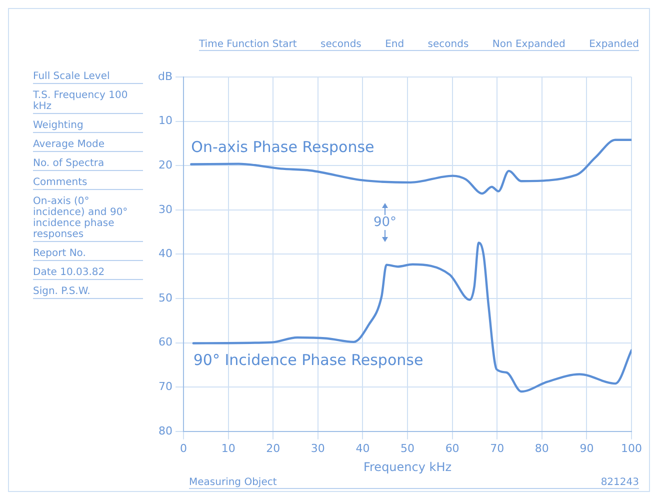 The height and width of the screenshot is (498, 656). I want to click on x-tick-label: 90, so click(587, 448).